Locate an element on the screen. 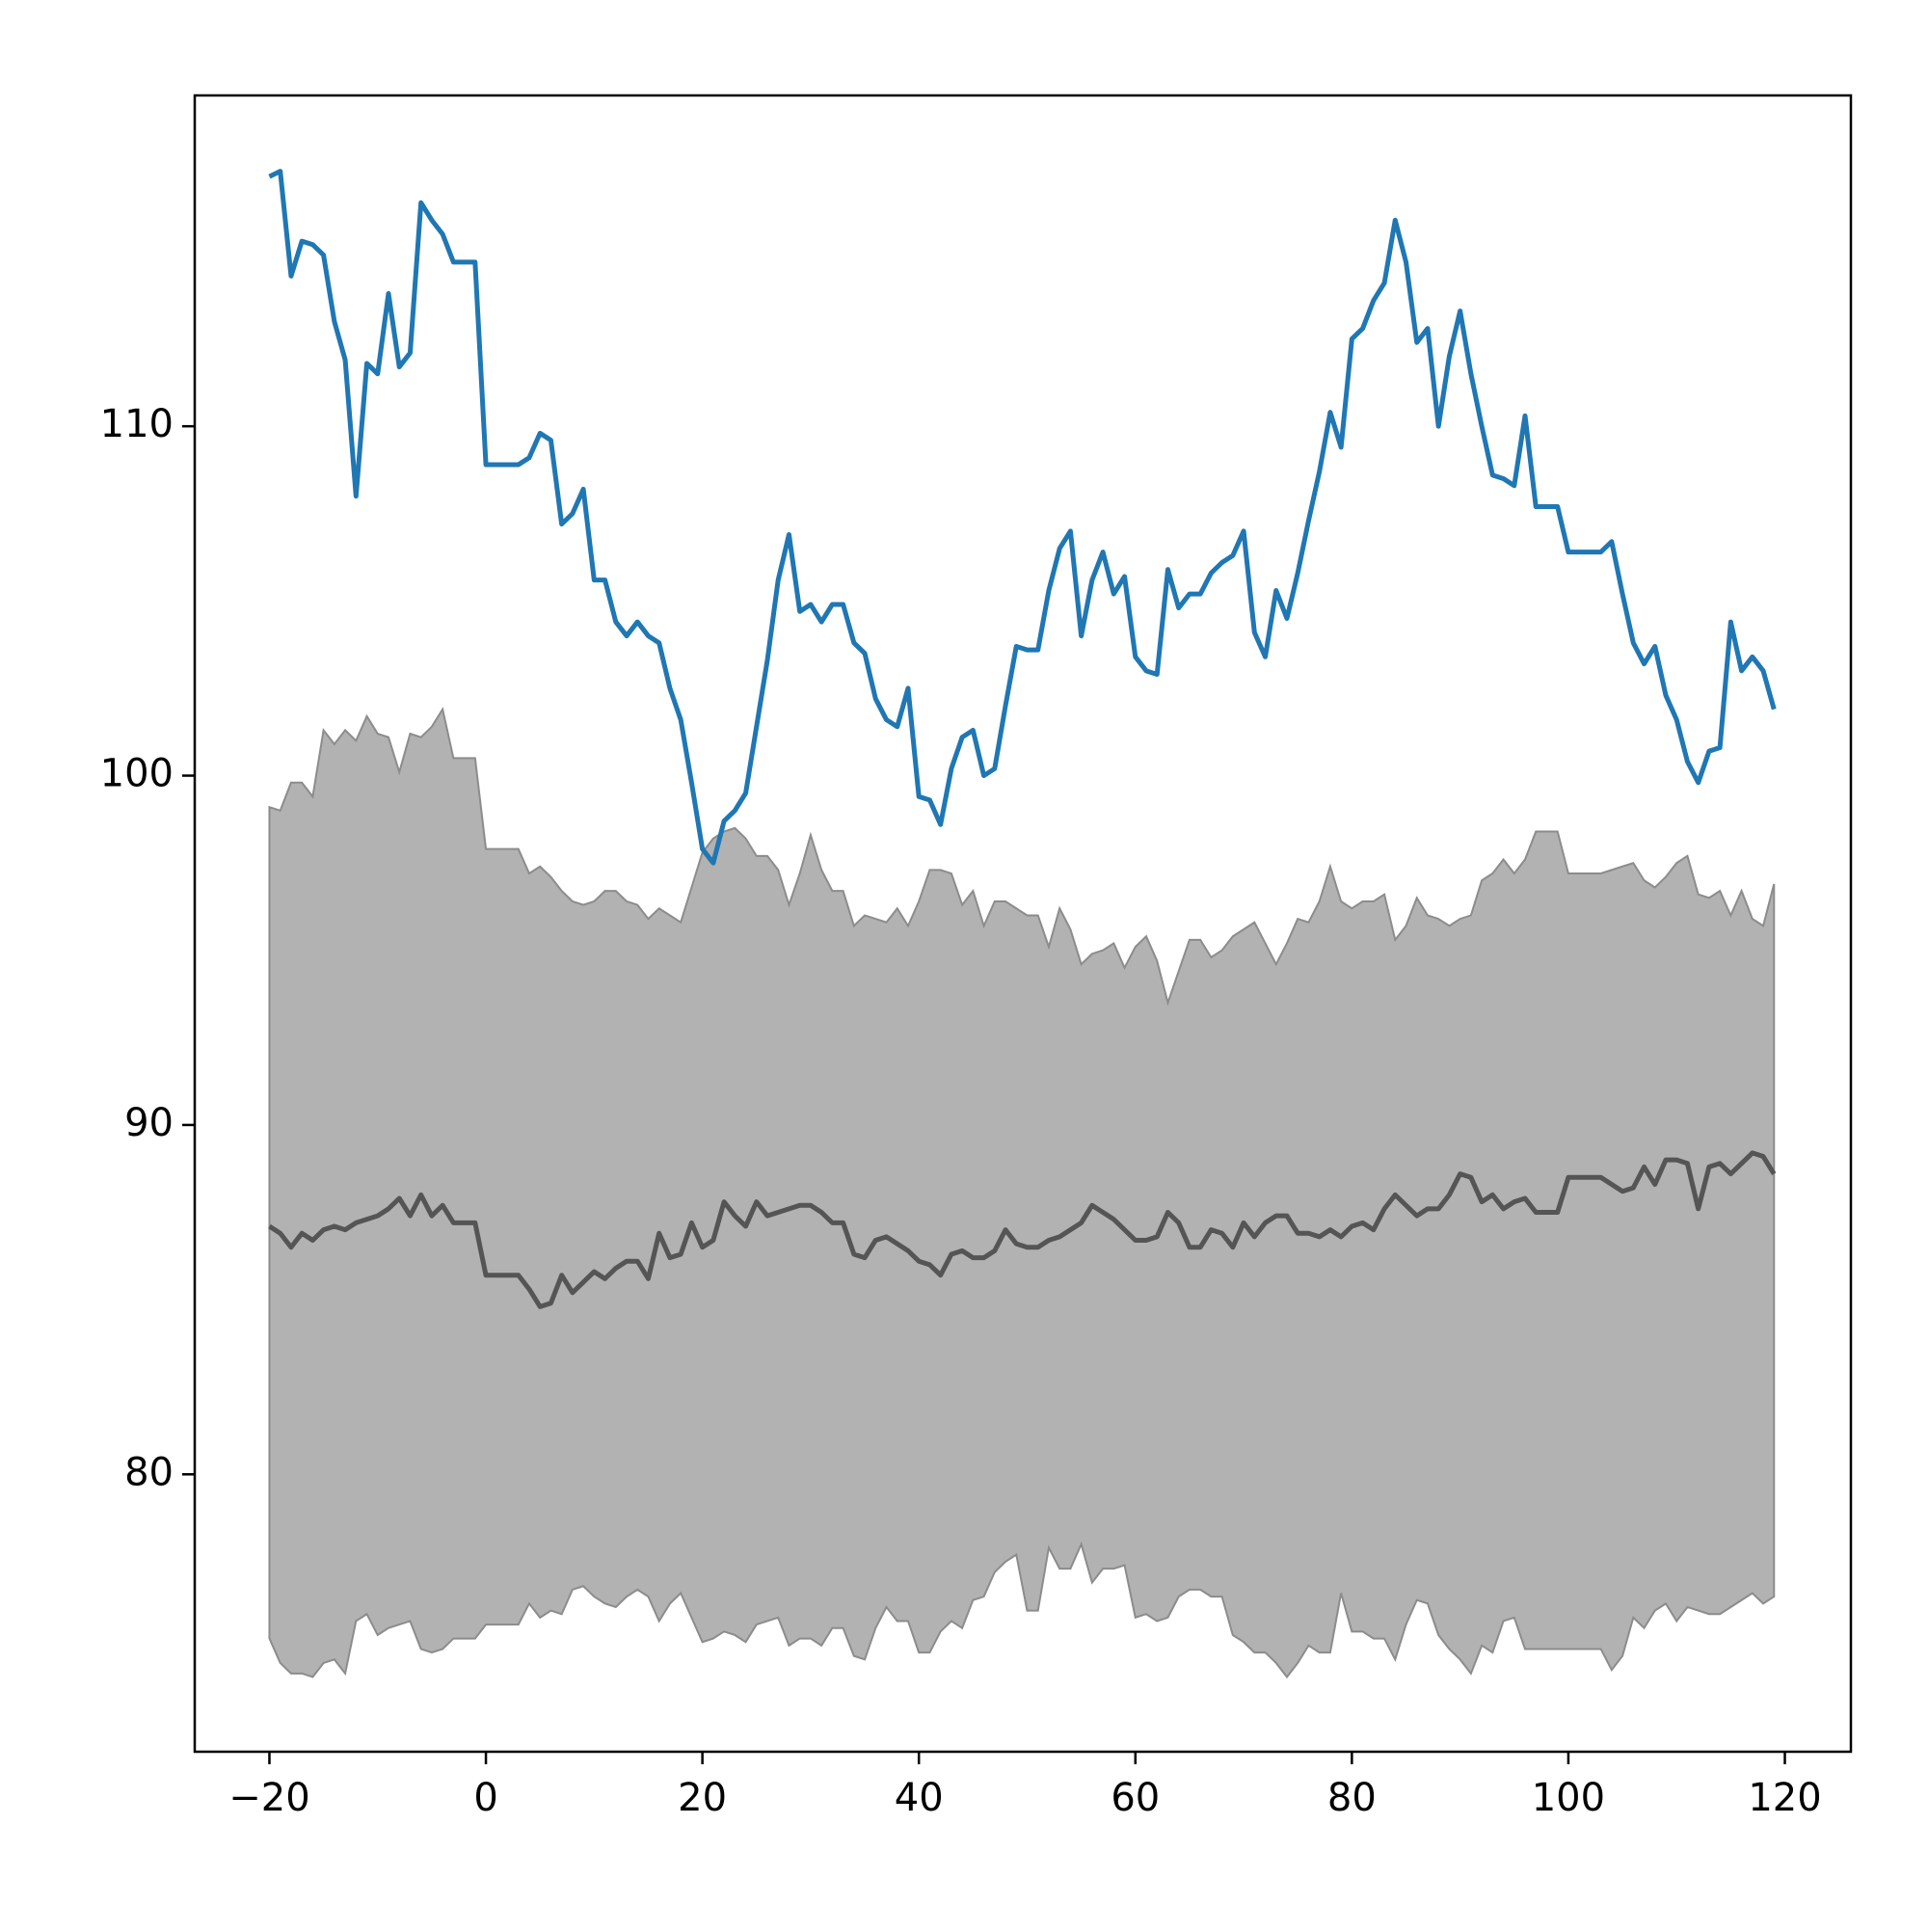 This screenshot has width=1928, height=1932. x-tick-label: 40 is located at coordinates (919, 1798).